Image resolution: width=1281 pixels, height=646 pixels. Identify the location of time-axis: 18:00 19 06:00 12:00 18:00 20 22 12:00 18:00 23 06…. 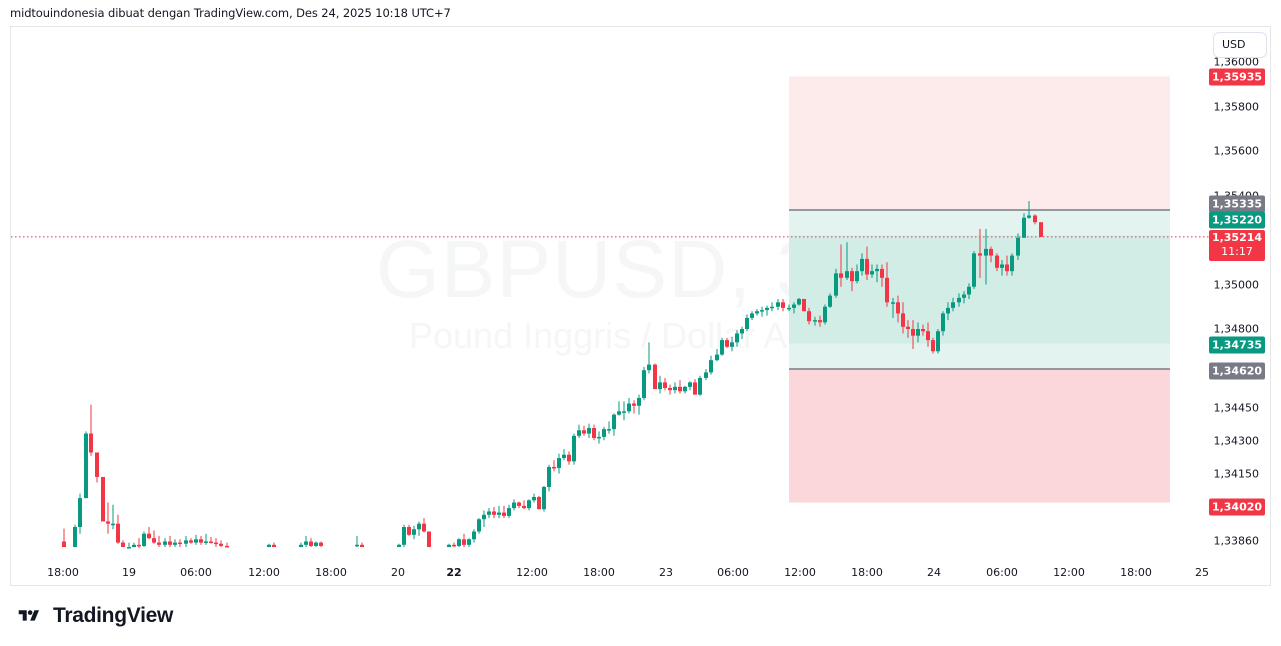
(611, 573).